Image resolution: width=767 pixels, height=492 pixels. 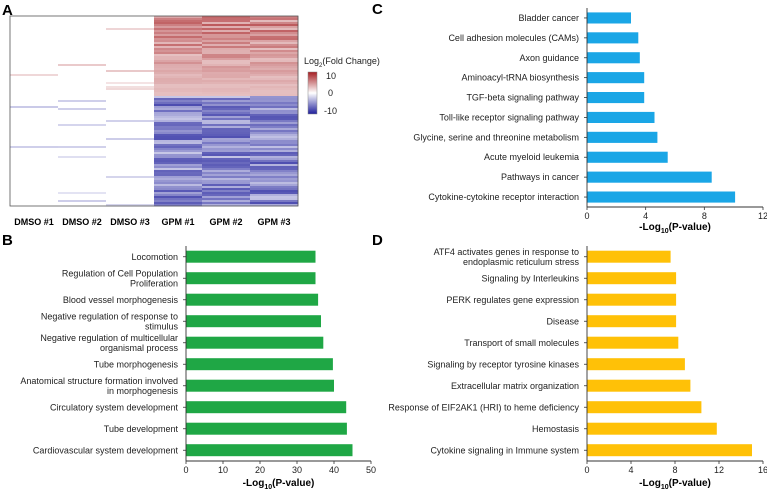 What do you see at coordinates (334, 470) in the screenshot?
I see `x-tick-label: 40` at bounding box center [334, 470].